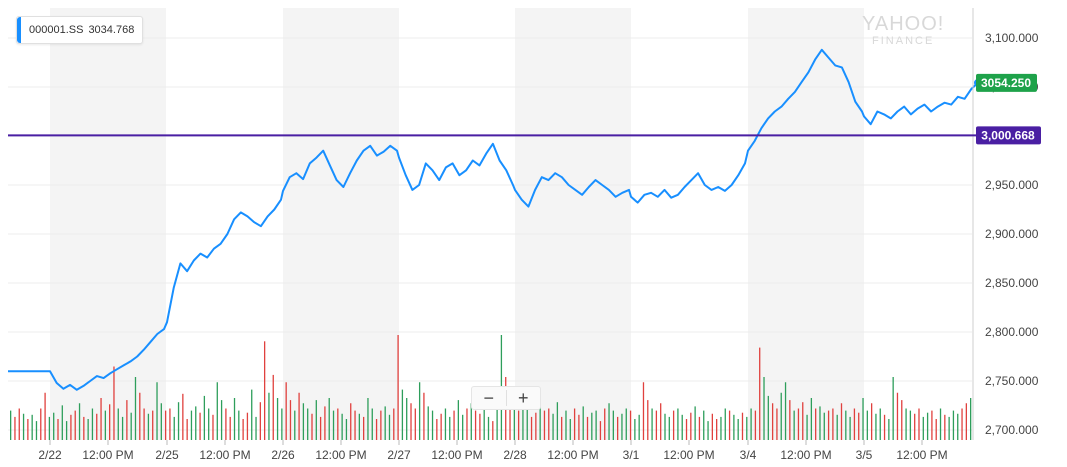  Describe the element at coordinates (488, 397) in the screenshot. I see `zoom-out-button: −` at that location.